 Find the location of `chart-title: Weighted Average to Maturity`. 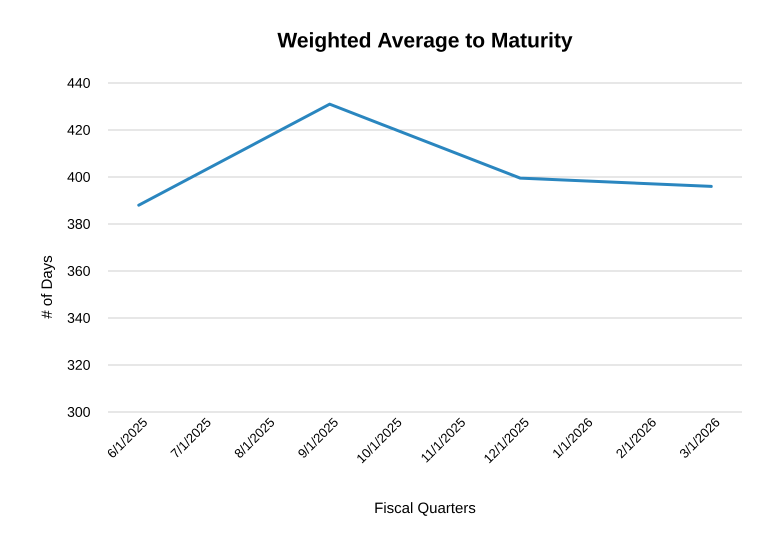

chart-title: Weighted Average to Maturity is located at coordinates (424, 42).